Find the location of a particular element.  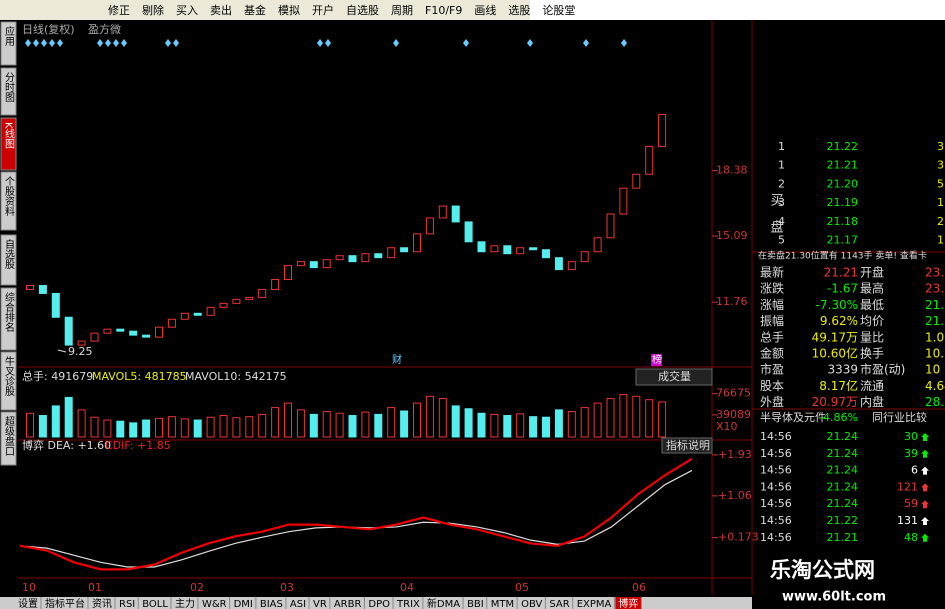

toolbar-button: F10/F9 is located at coordinates (443, 10).